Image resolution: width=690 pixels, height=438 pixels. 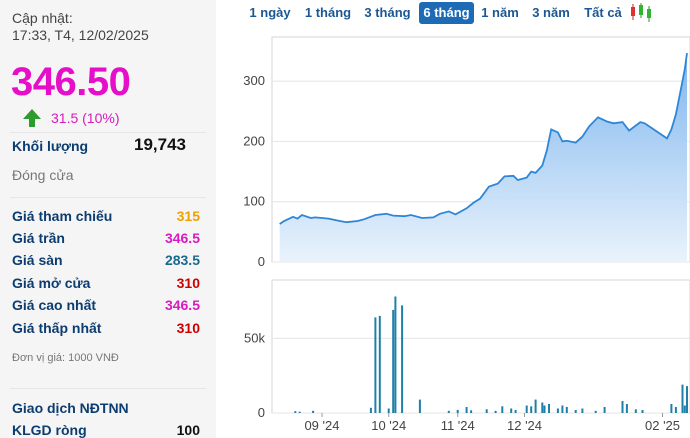 I want to click on updated-label: Cập nhật:, so click(x=42, y=18).